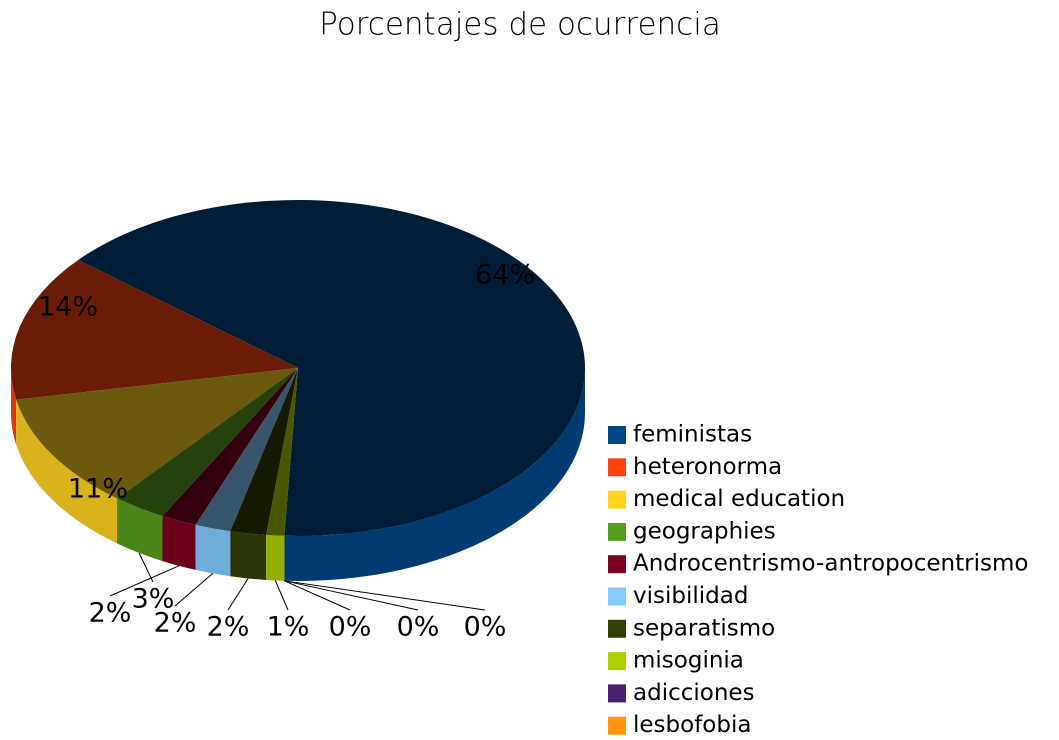  I want to click on legend-label: misoginia, so click(688, 661).